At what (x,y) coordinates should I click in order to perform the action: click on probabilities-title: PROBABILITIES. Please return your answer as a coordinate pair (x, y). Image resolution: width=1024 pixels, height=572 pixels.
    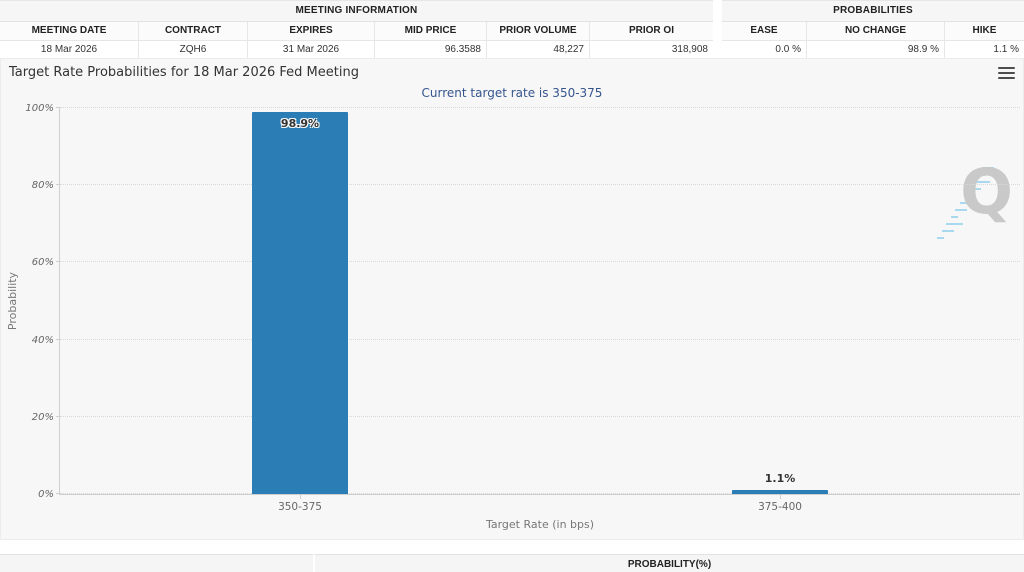
    Looking at the image, I should click on (873, 11).